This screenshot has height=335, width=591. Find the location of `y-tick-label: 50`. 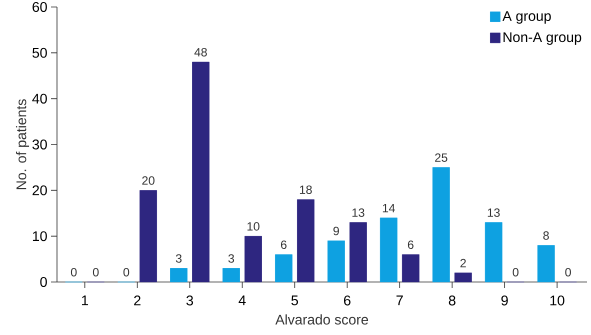

y-tick-label: 50 is located at coordinates (39, 53).